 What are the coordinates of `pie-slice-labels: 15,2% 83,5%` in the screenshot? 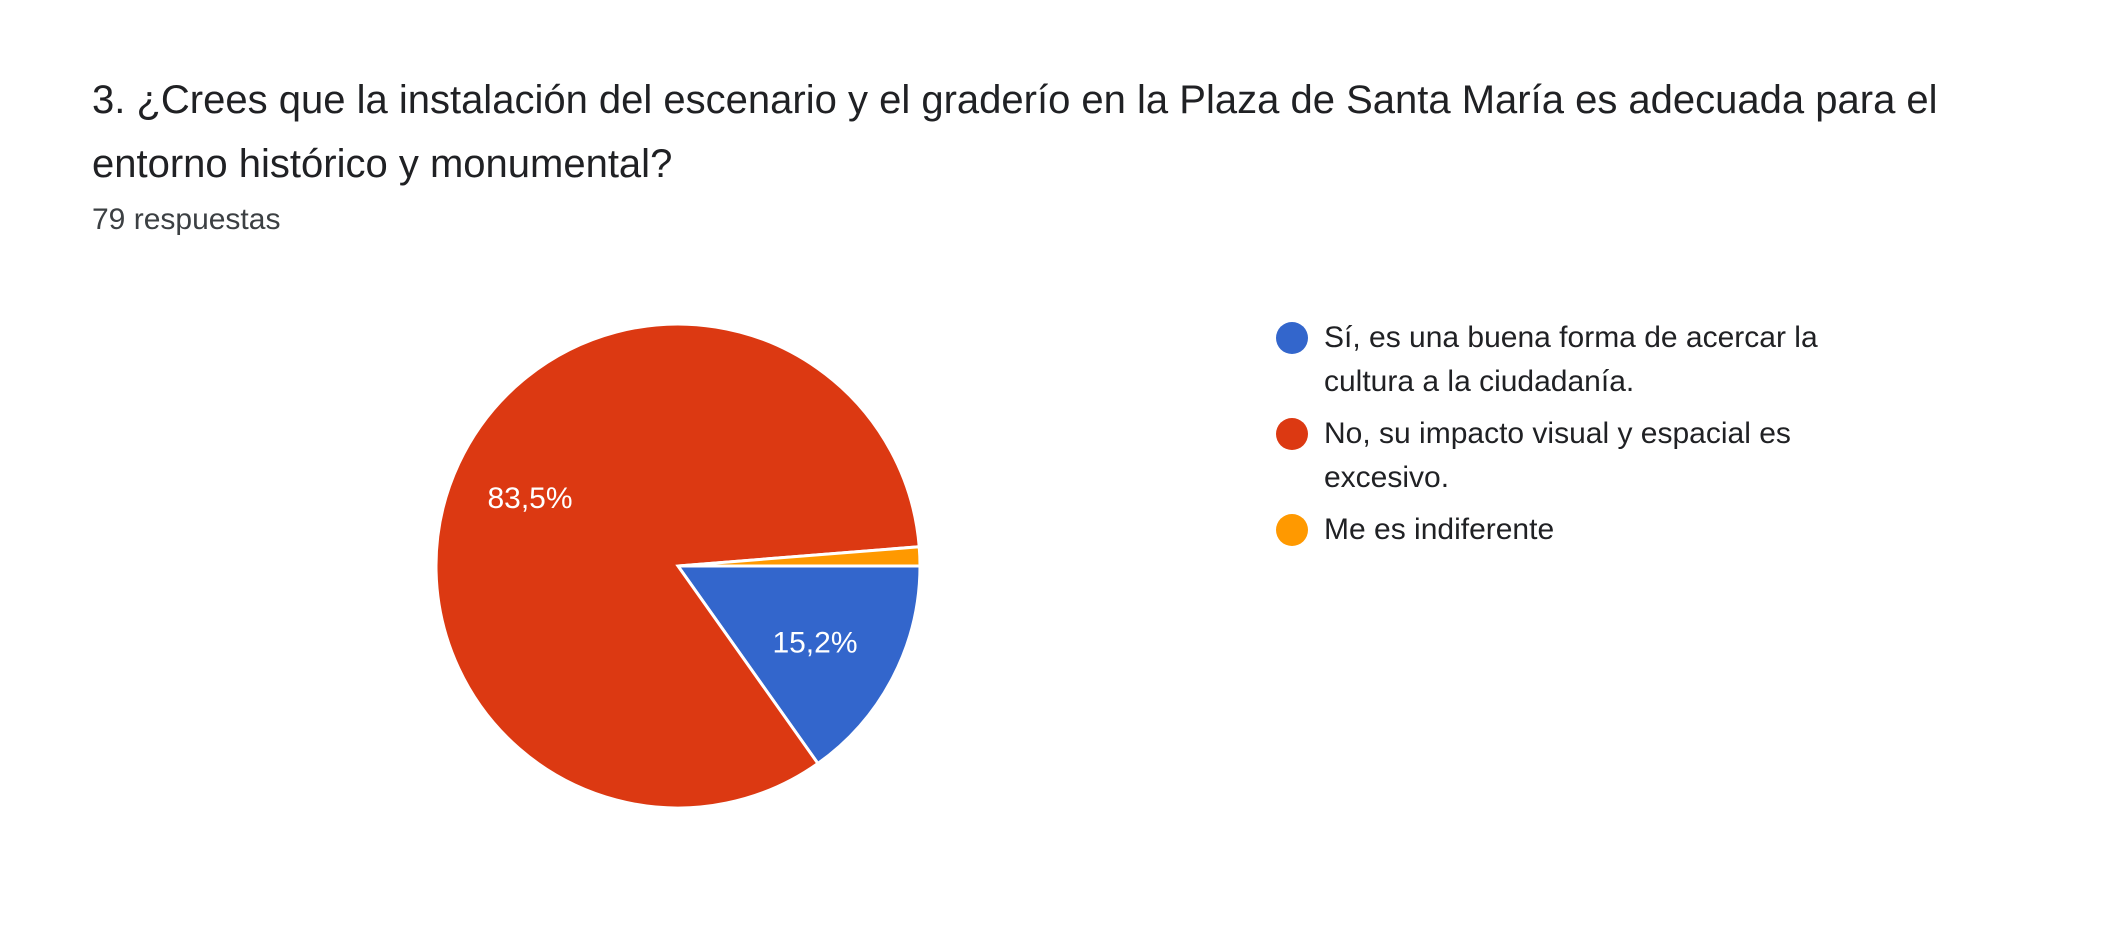 It's located at (672, 571).